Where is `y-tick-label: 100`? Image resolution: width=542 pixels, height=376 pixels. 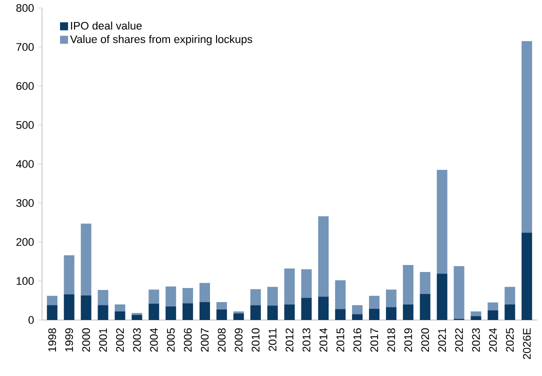
y-tick-label: 100 is located at coordinates (25, 281).